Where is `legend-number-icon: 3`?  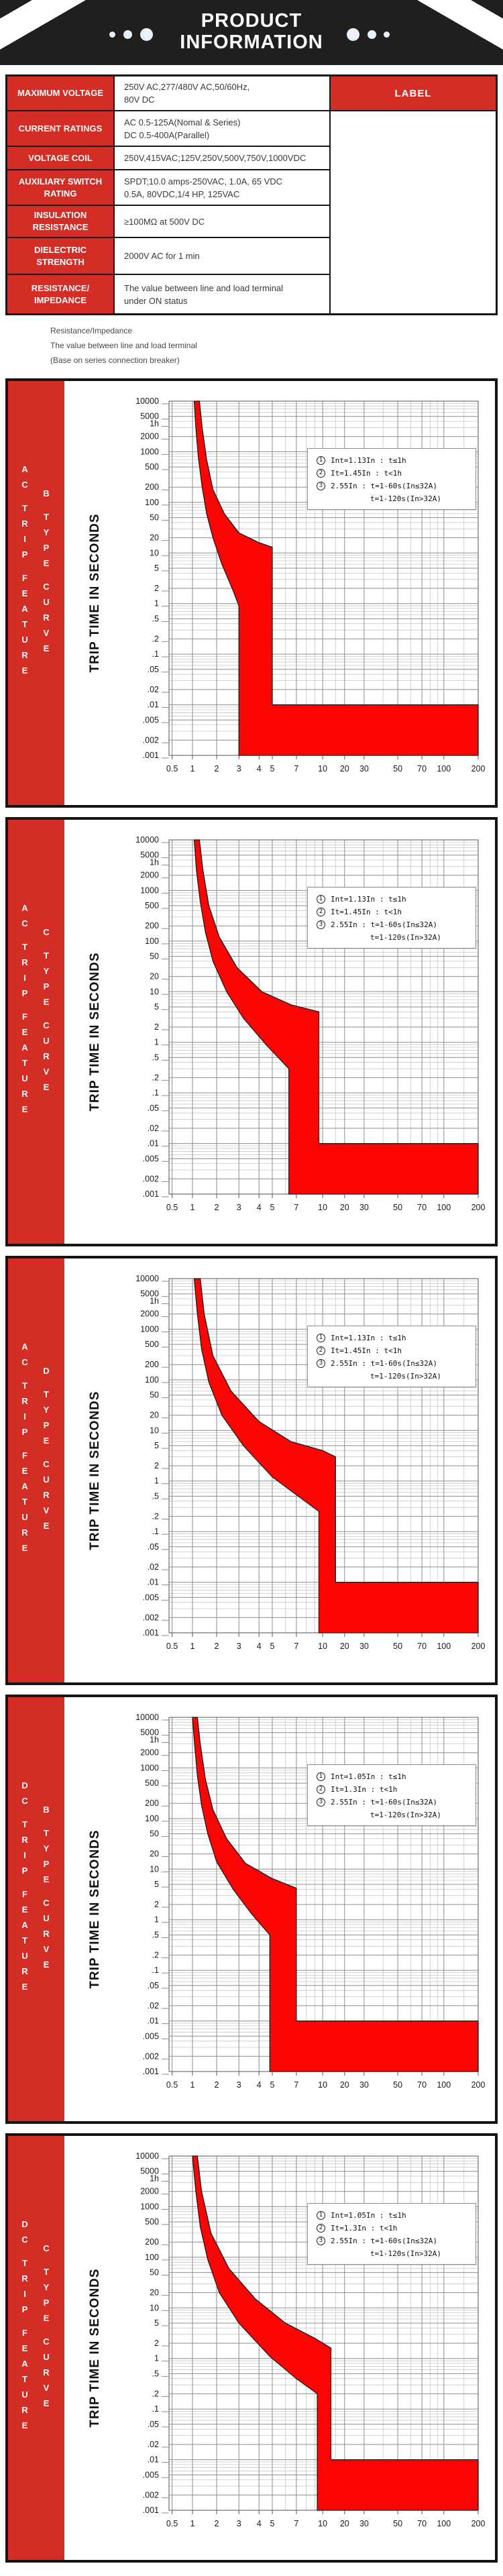
legend-number-icon: 3 is located at coordinates (321, 1802).